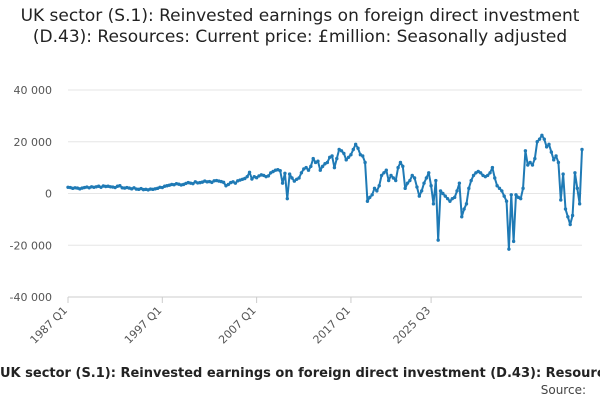 The height and width of the screenshot is (400, 600). Describe the element at coordinates (31, 194) in the screenshot. I see `y-axis-ticks: -40 000 -20 000 0 20 000 40 000` at that location.